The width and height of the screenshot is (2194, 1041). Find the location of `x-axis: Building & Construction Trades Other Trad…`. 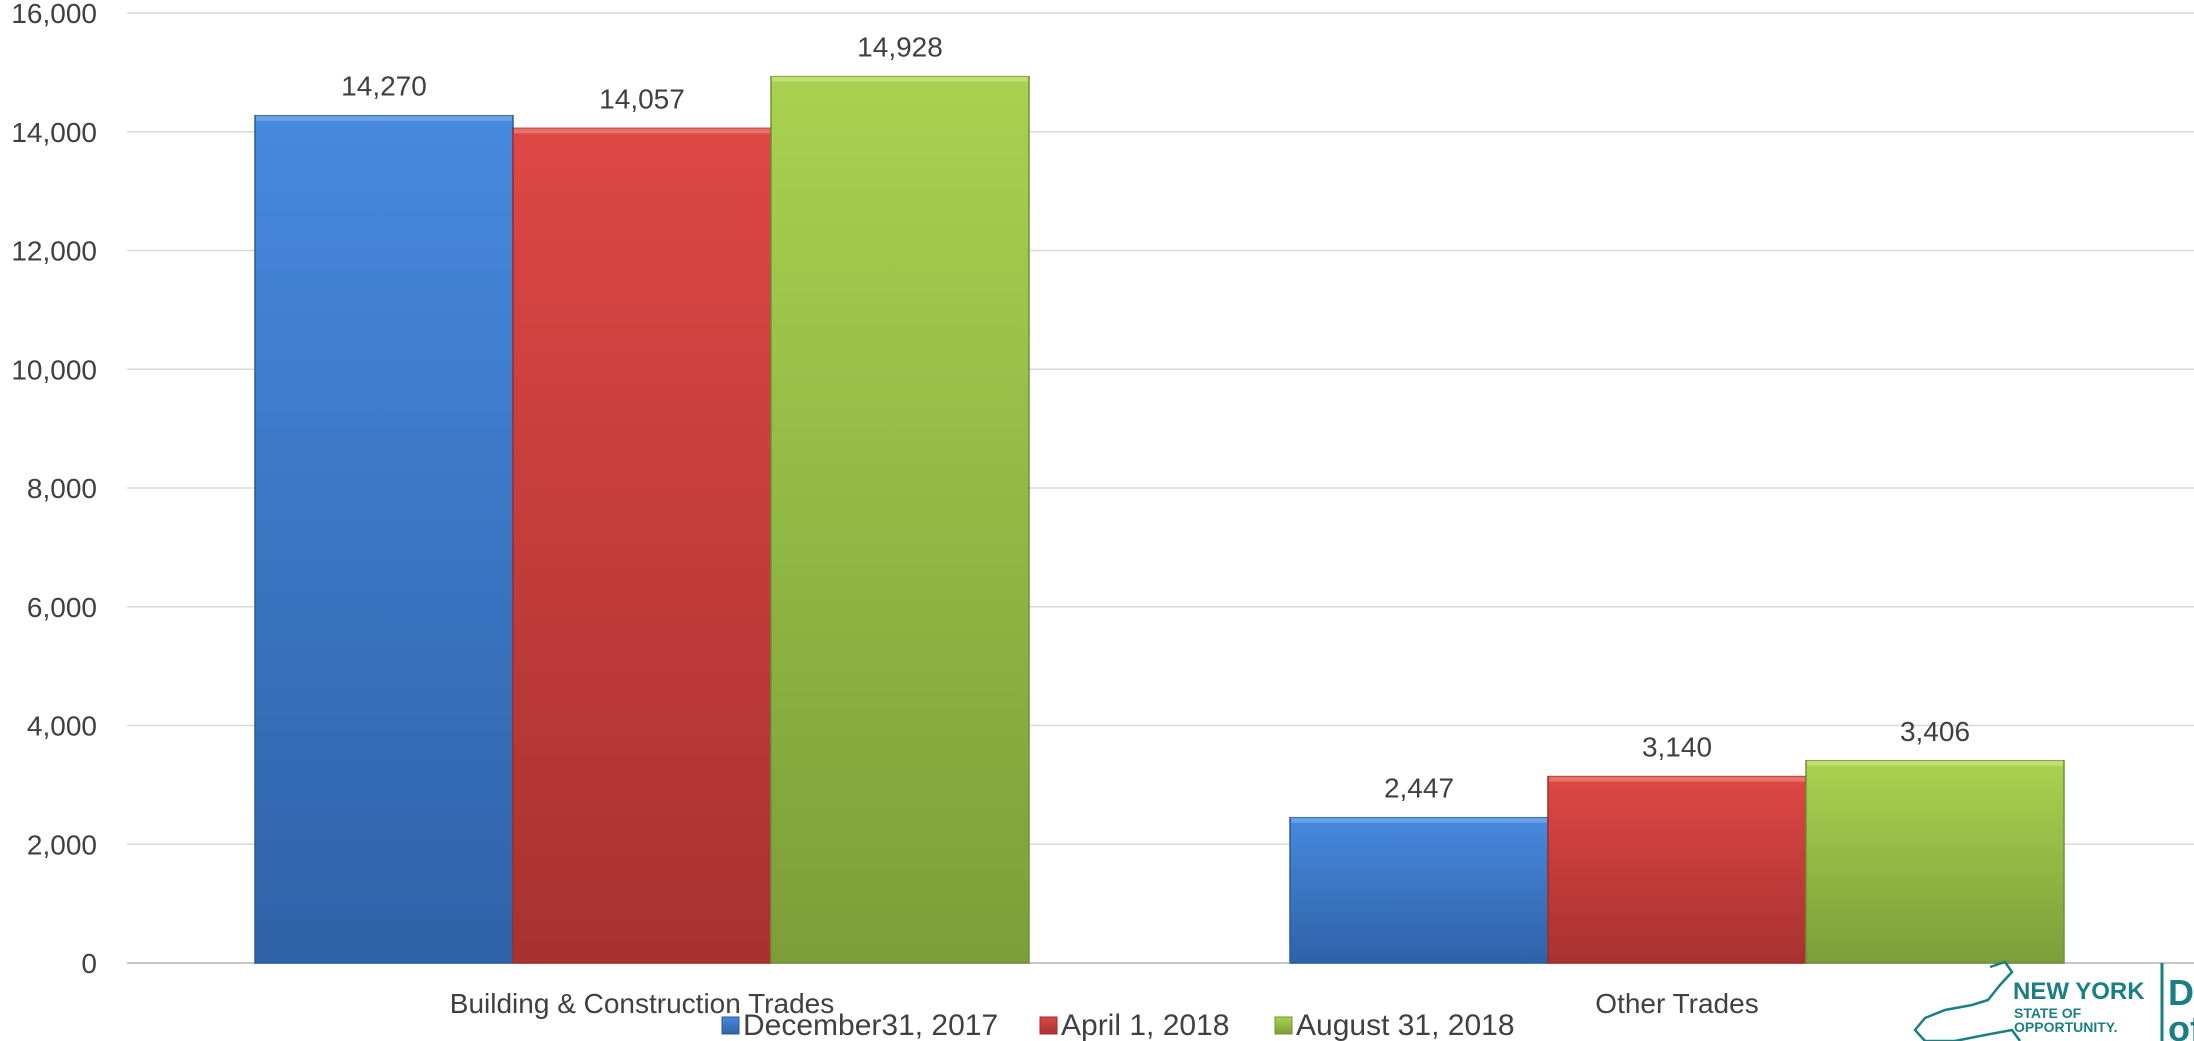

x-axis: Building & Construction Trades Other Trad… is located at coordinates (1104, 1003).